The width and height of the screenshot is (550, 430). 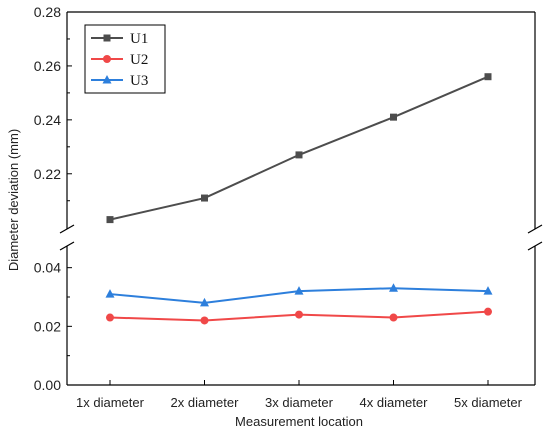 What do you see at coordinates (139, 60) in the screenshot?
I see `legend-label-u2: U2` at bounding box center [139, 60].